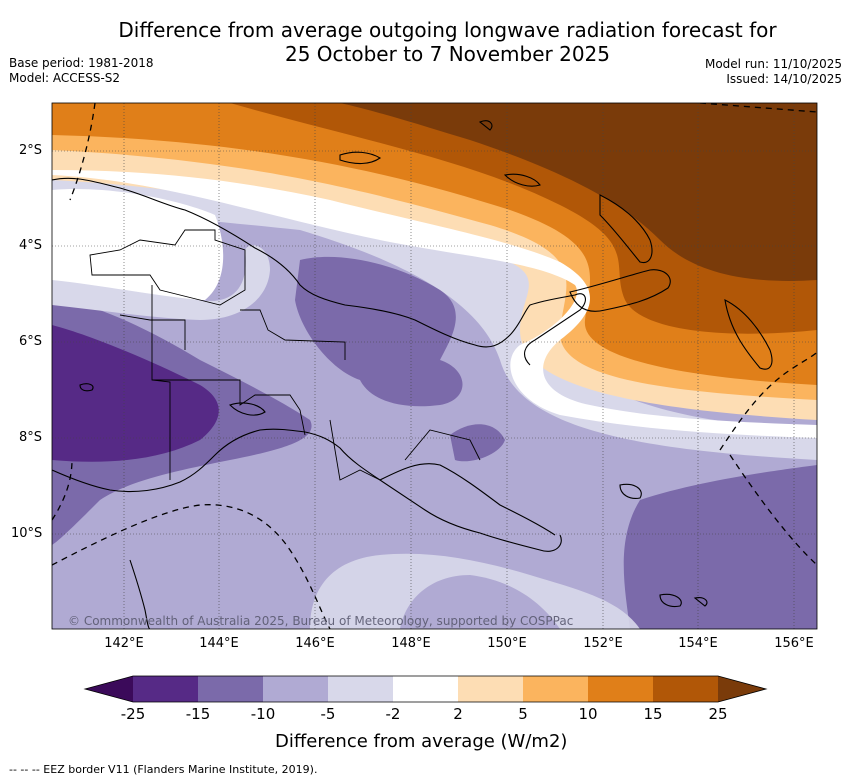  Describe the element at coordinates (784, 79) in the screenshot. I see `issued-date: Issued: 14/10/2025` at that location.